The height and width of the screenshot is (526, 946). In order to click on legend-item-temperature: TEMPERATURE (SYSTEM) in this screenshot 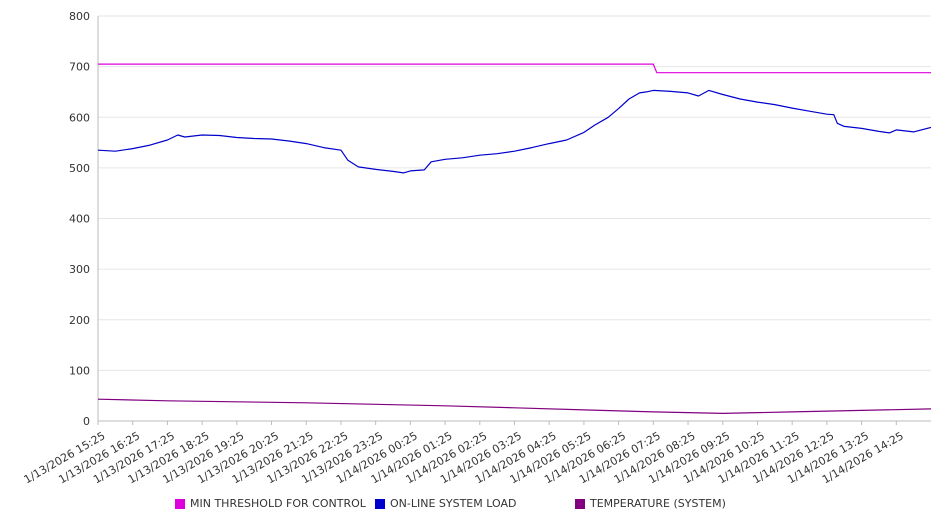, I will do `click(650, 503)`.